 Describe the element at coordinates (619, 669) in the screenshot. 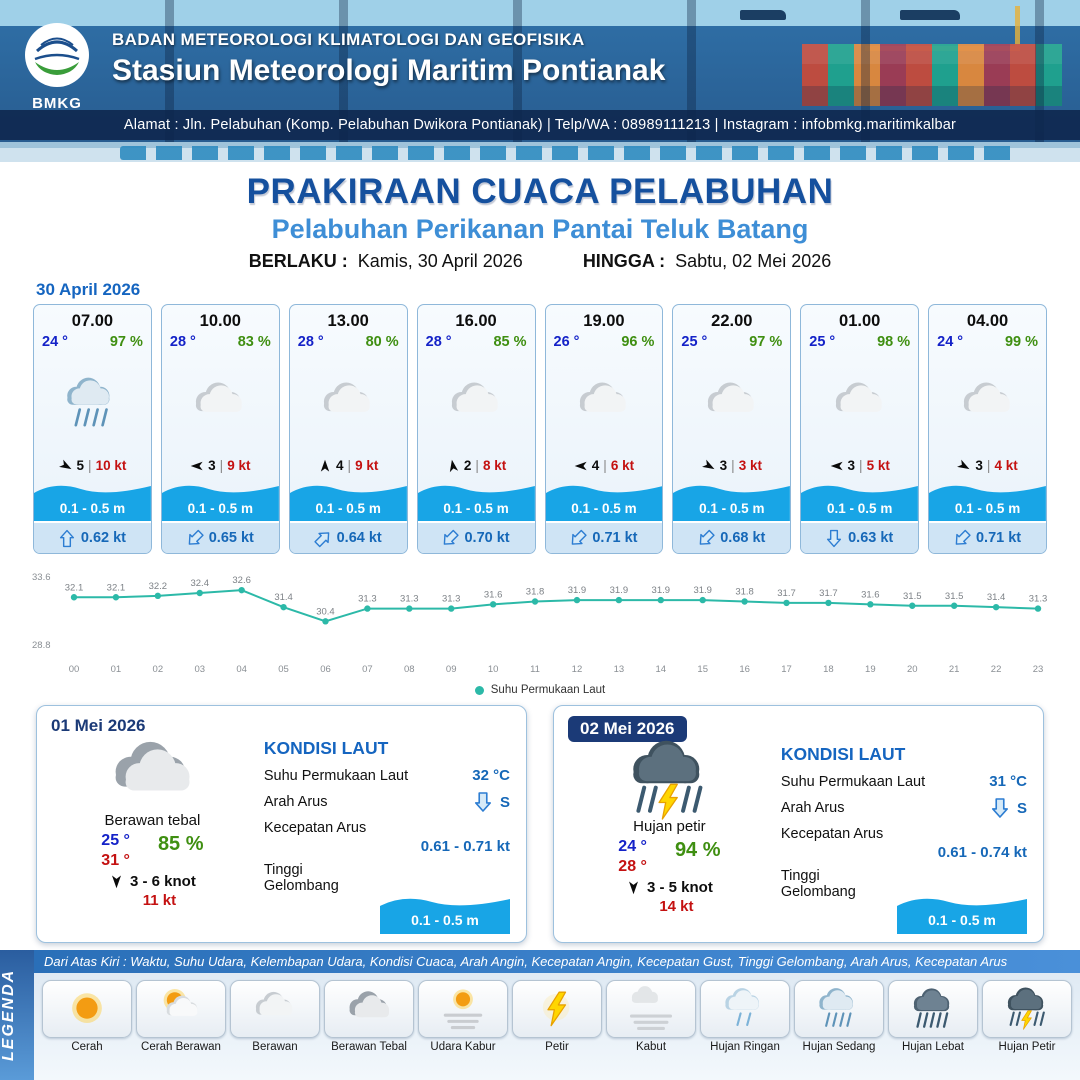

I see `svg-text: 13` at that location.